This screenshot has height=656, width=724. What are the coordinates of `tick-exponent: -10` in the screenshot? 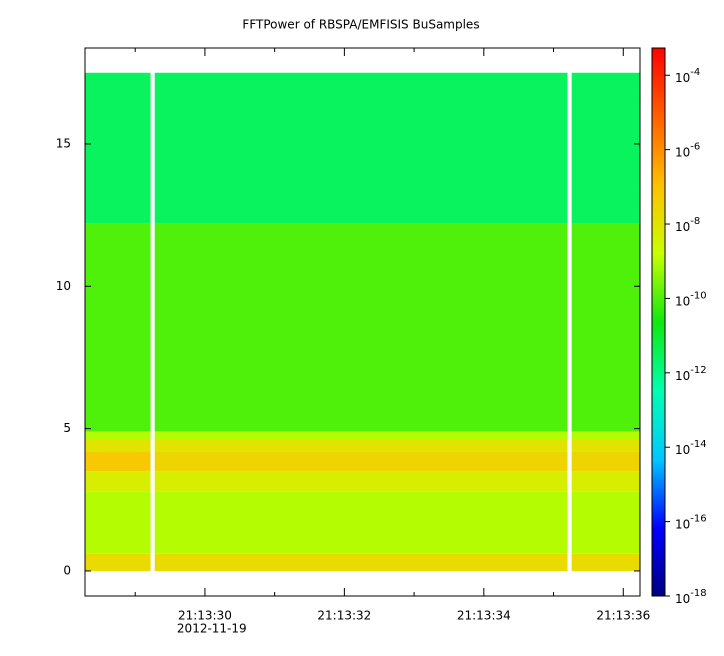 It's located at (698, 295).